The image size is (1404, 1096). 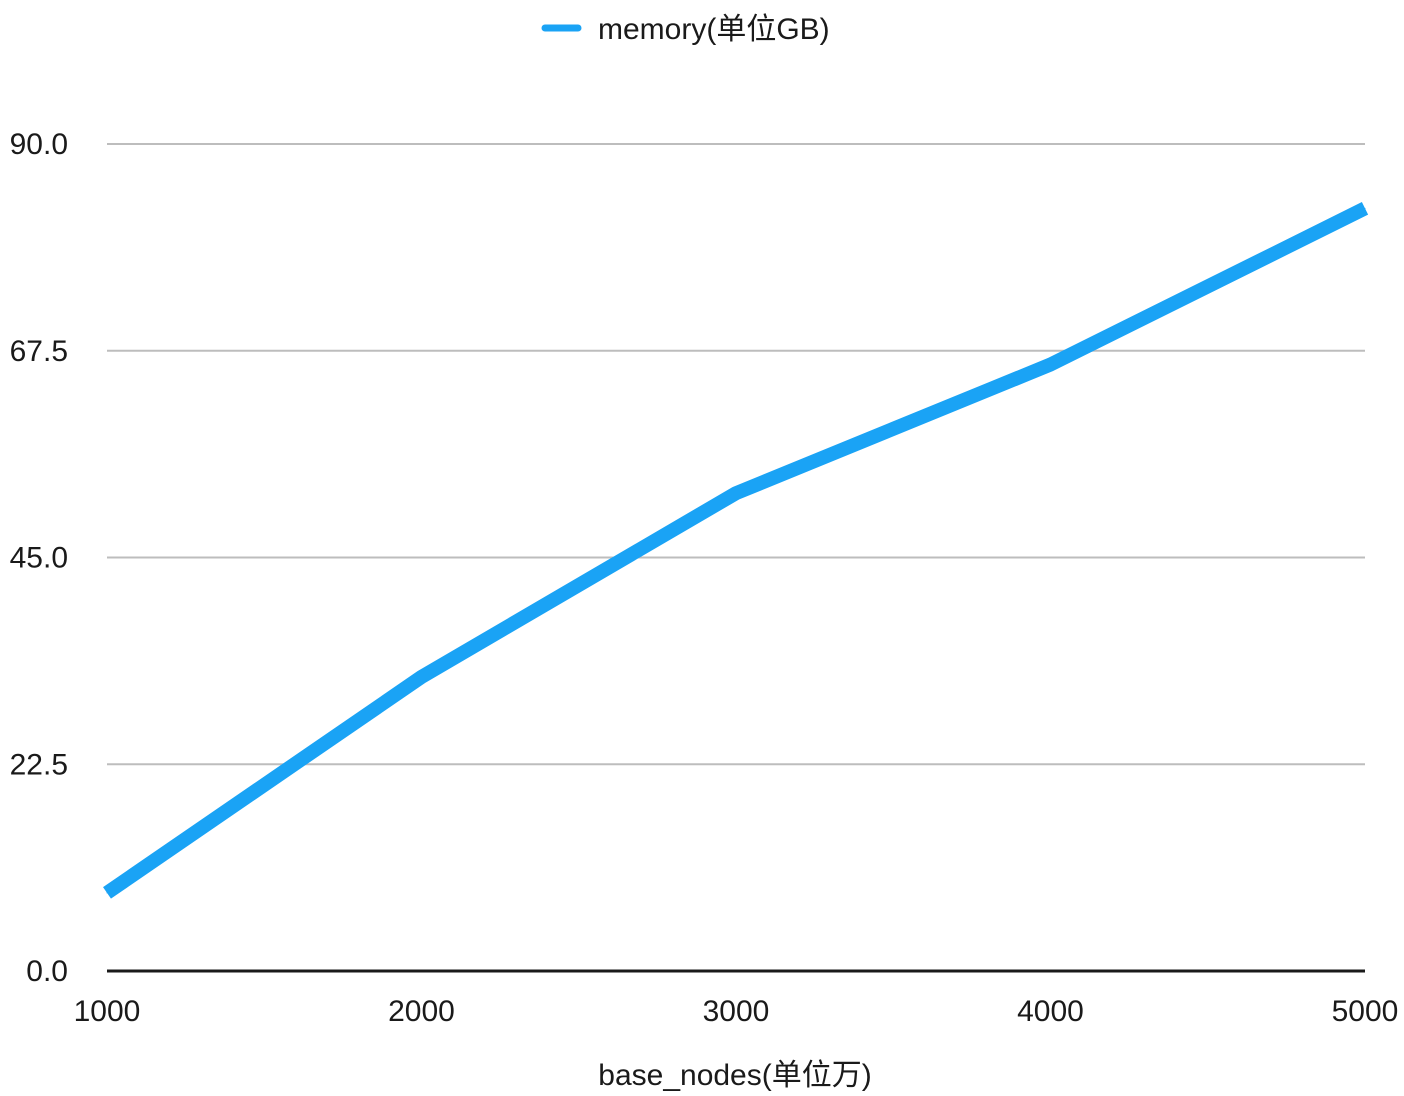 I want to click on x-tick-label: 4000, so click(x=1050, y=1011).